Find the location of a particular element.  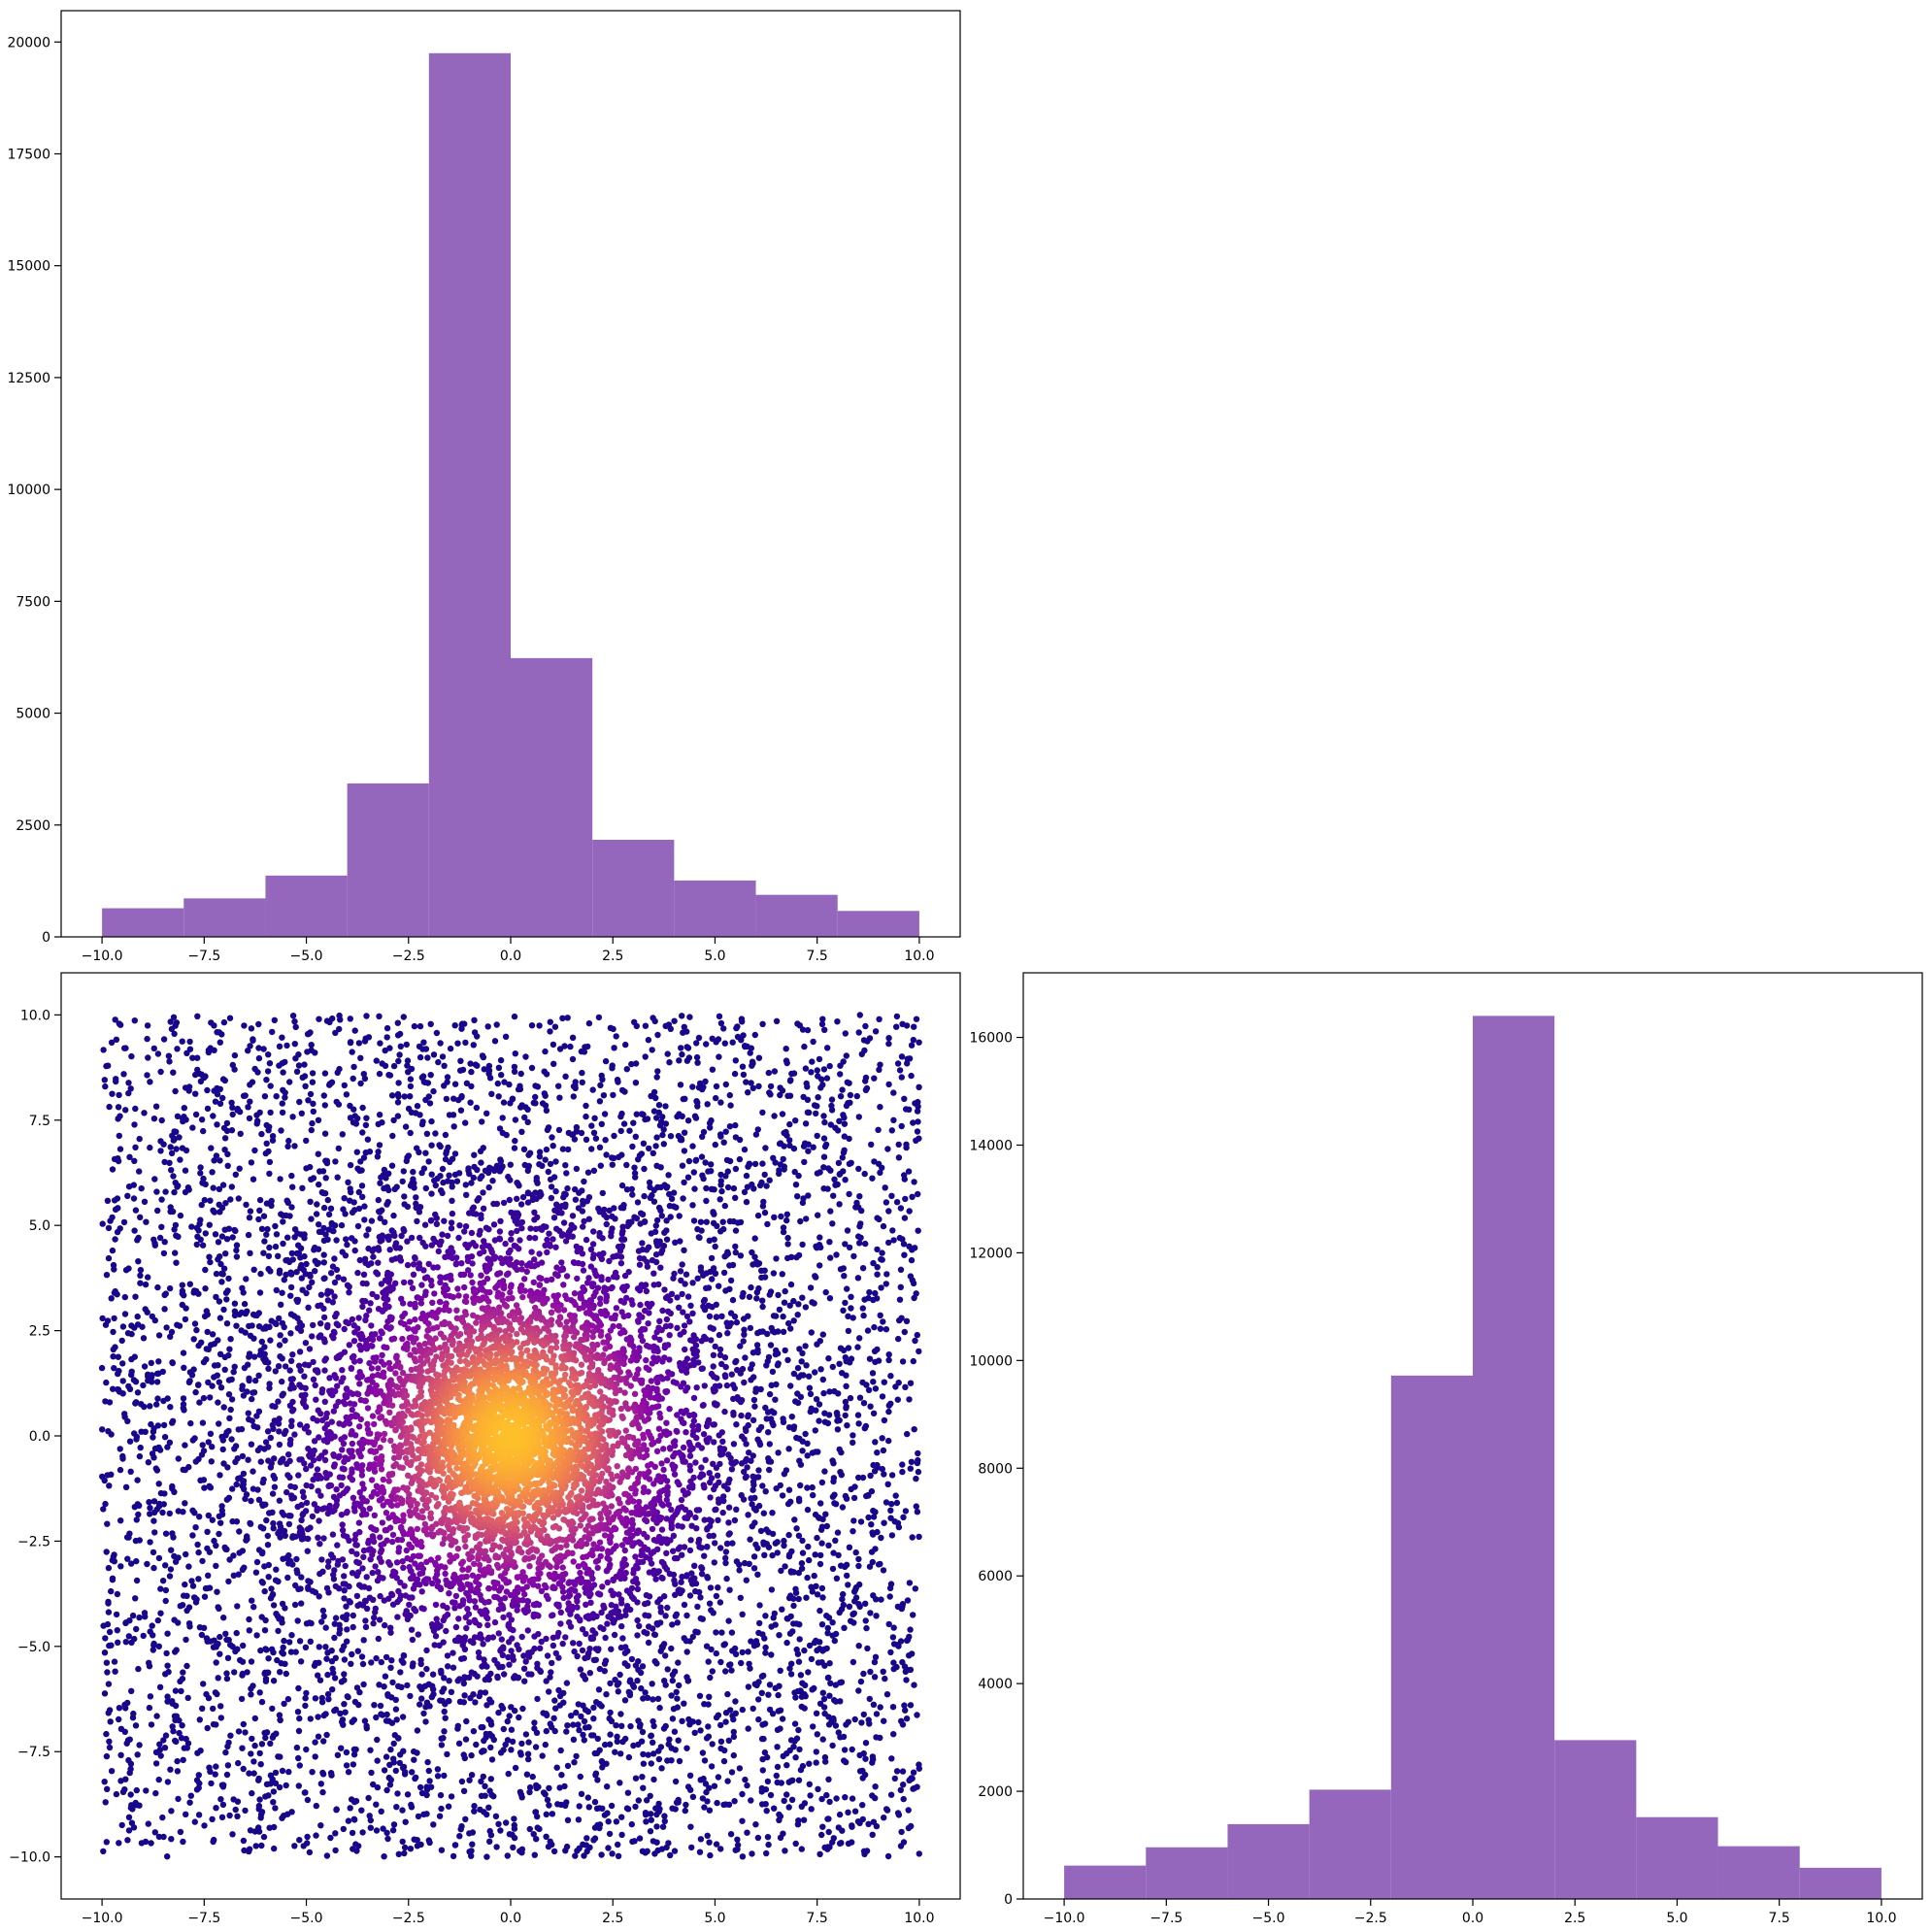

y-tick-label: 7500 is located at coordinates (33, 602).